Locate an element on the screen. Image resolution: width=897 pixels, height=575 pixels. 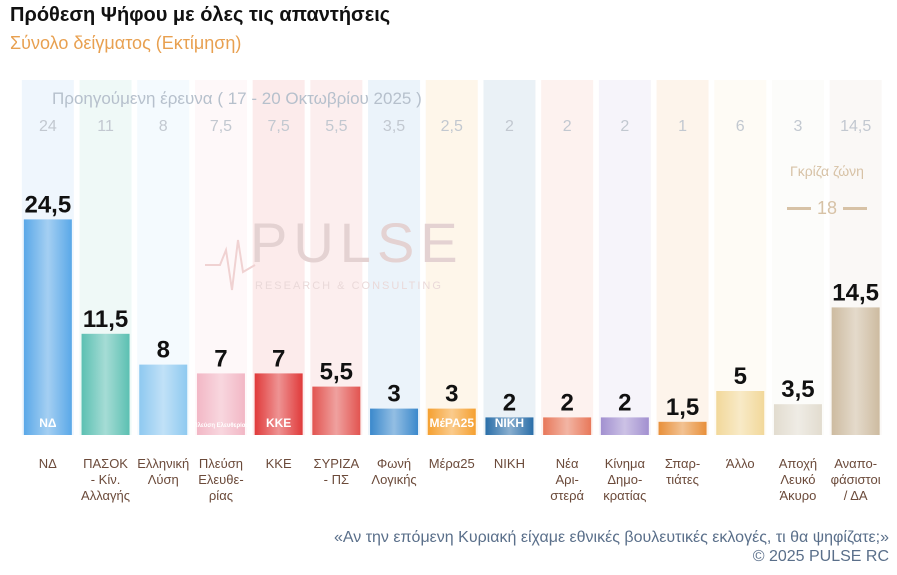
category-label-line: Αναπο- is located at coordinates (855, 463).